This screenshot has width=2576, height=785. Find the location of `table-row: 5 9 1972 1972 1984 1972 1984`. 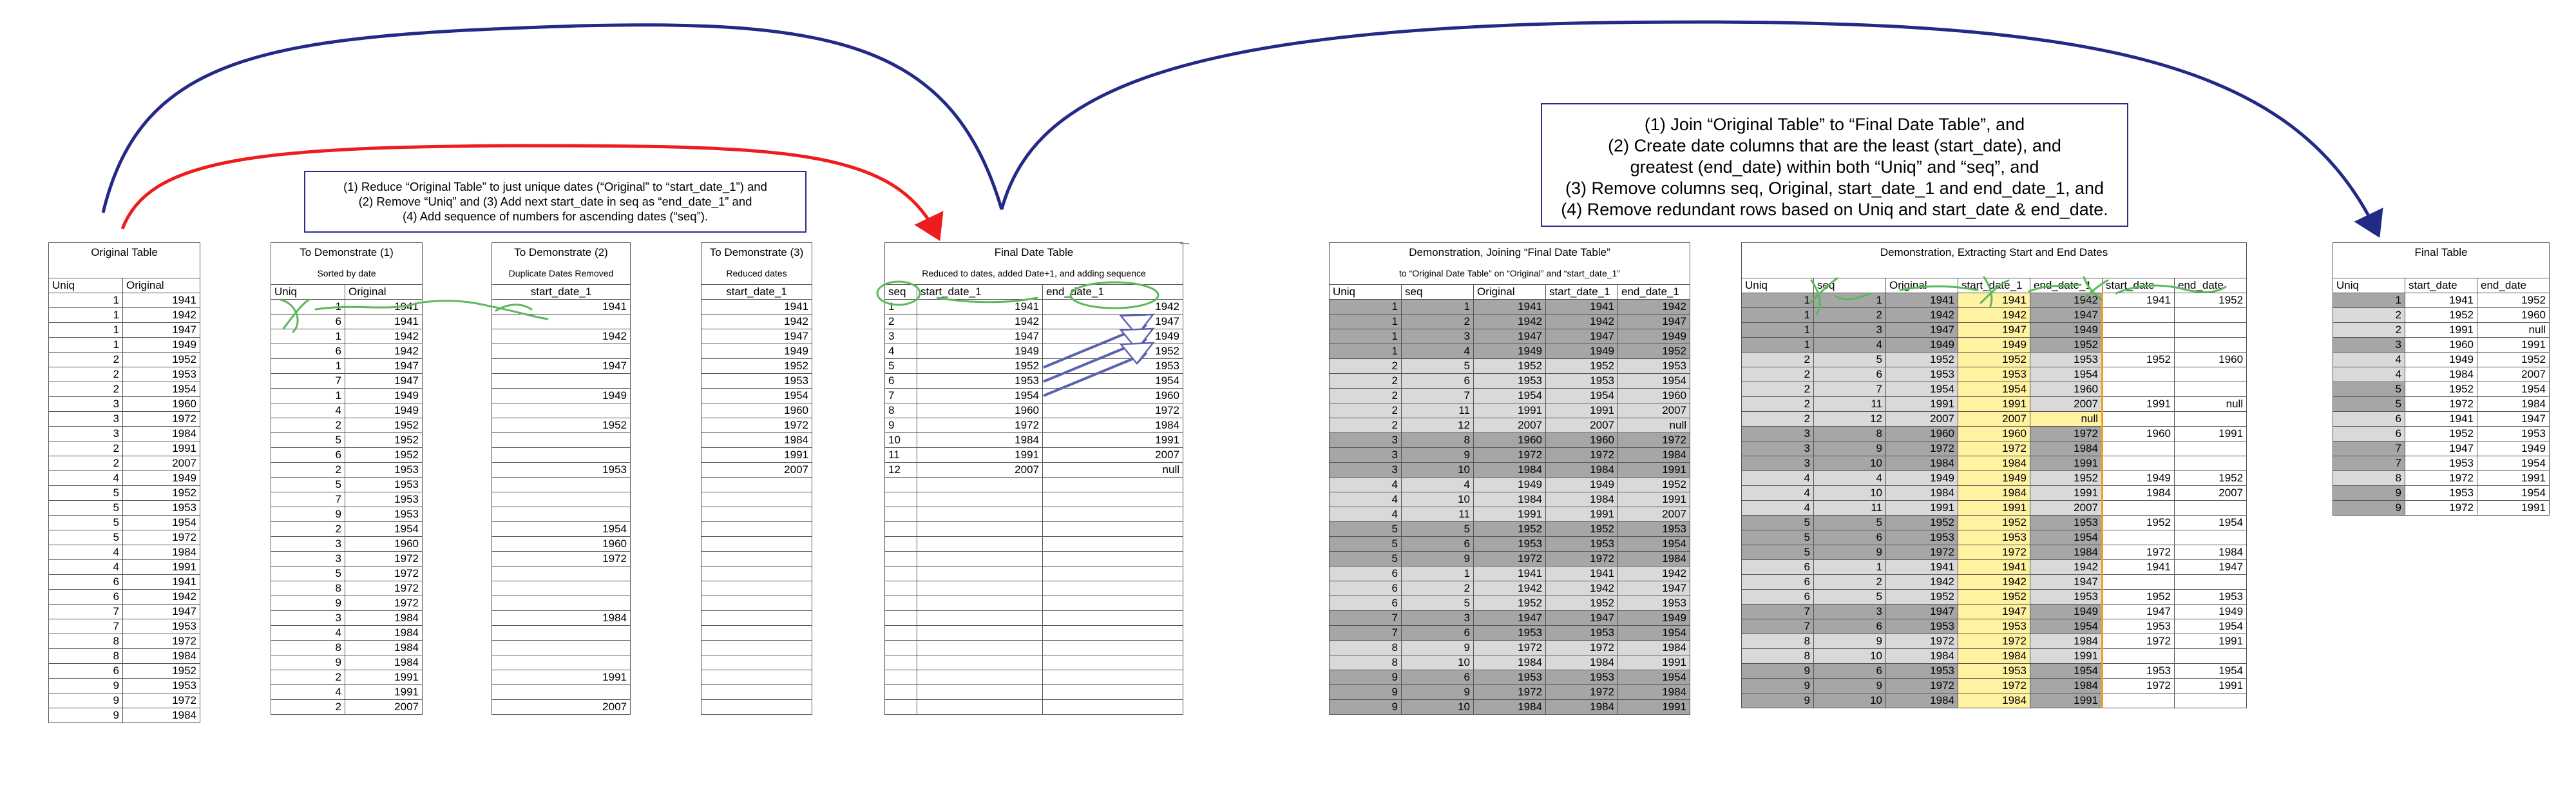

table-row: 5 9 1972 1972 1984 1972 1984 is located at coordinates (1994, 552).